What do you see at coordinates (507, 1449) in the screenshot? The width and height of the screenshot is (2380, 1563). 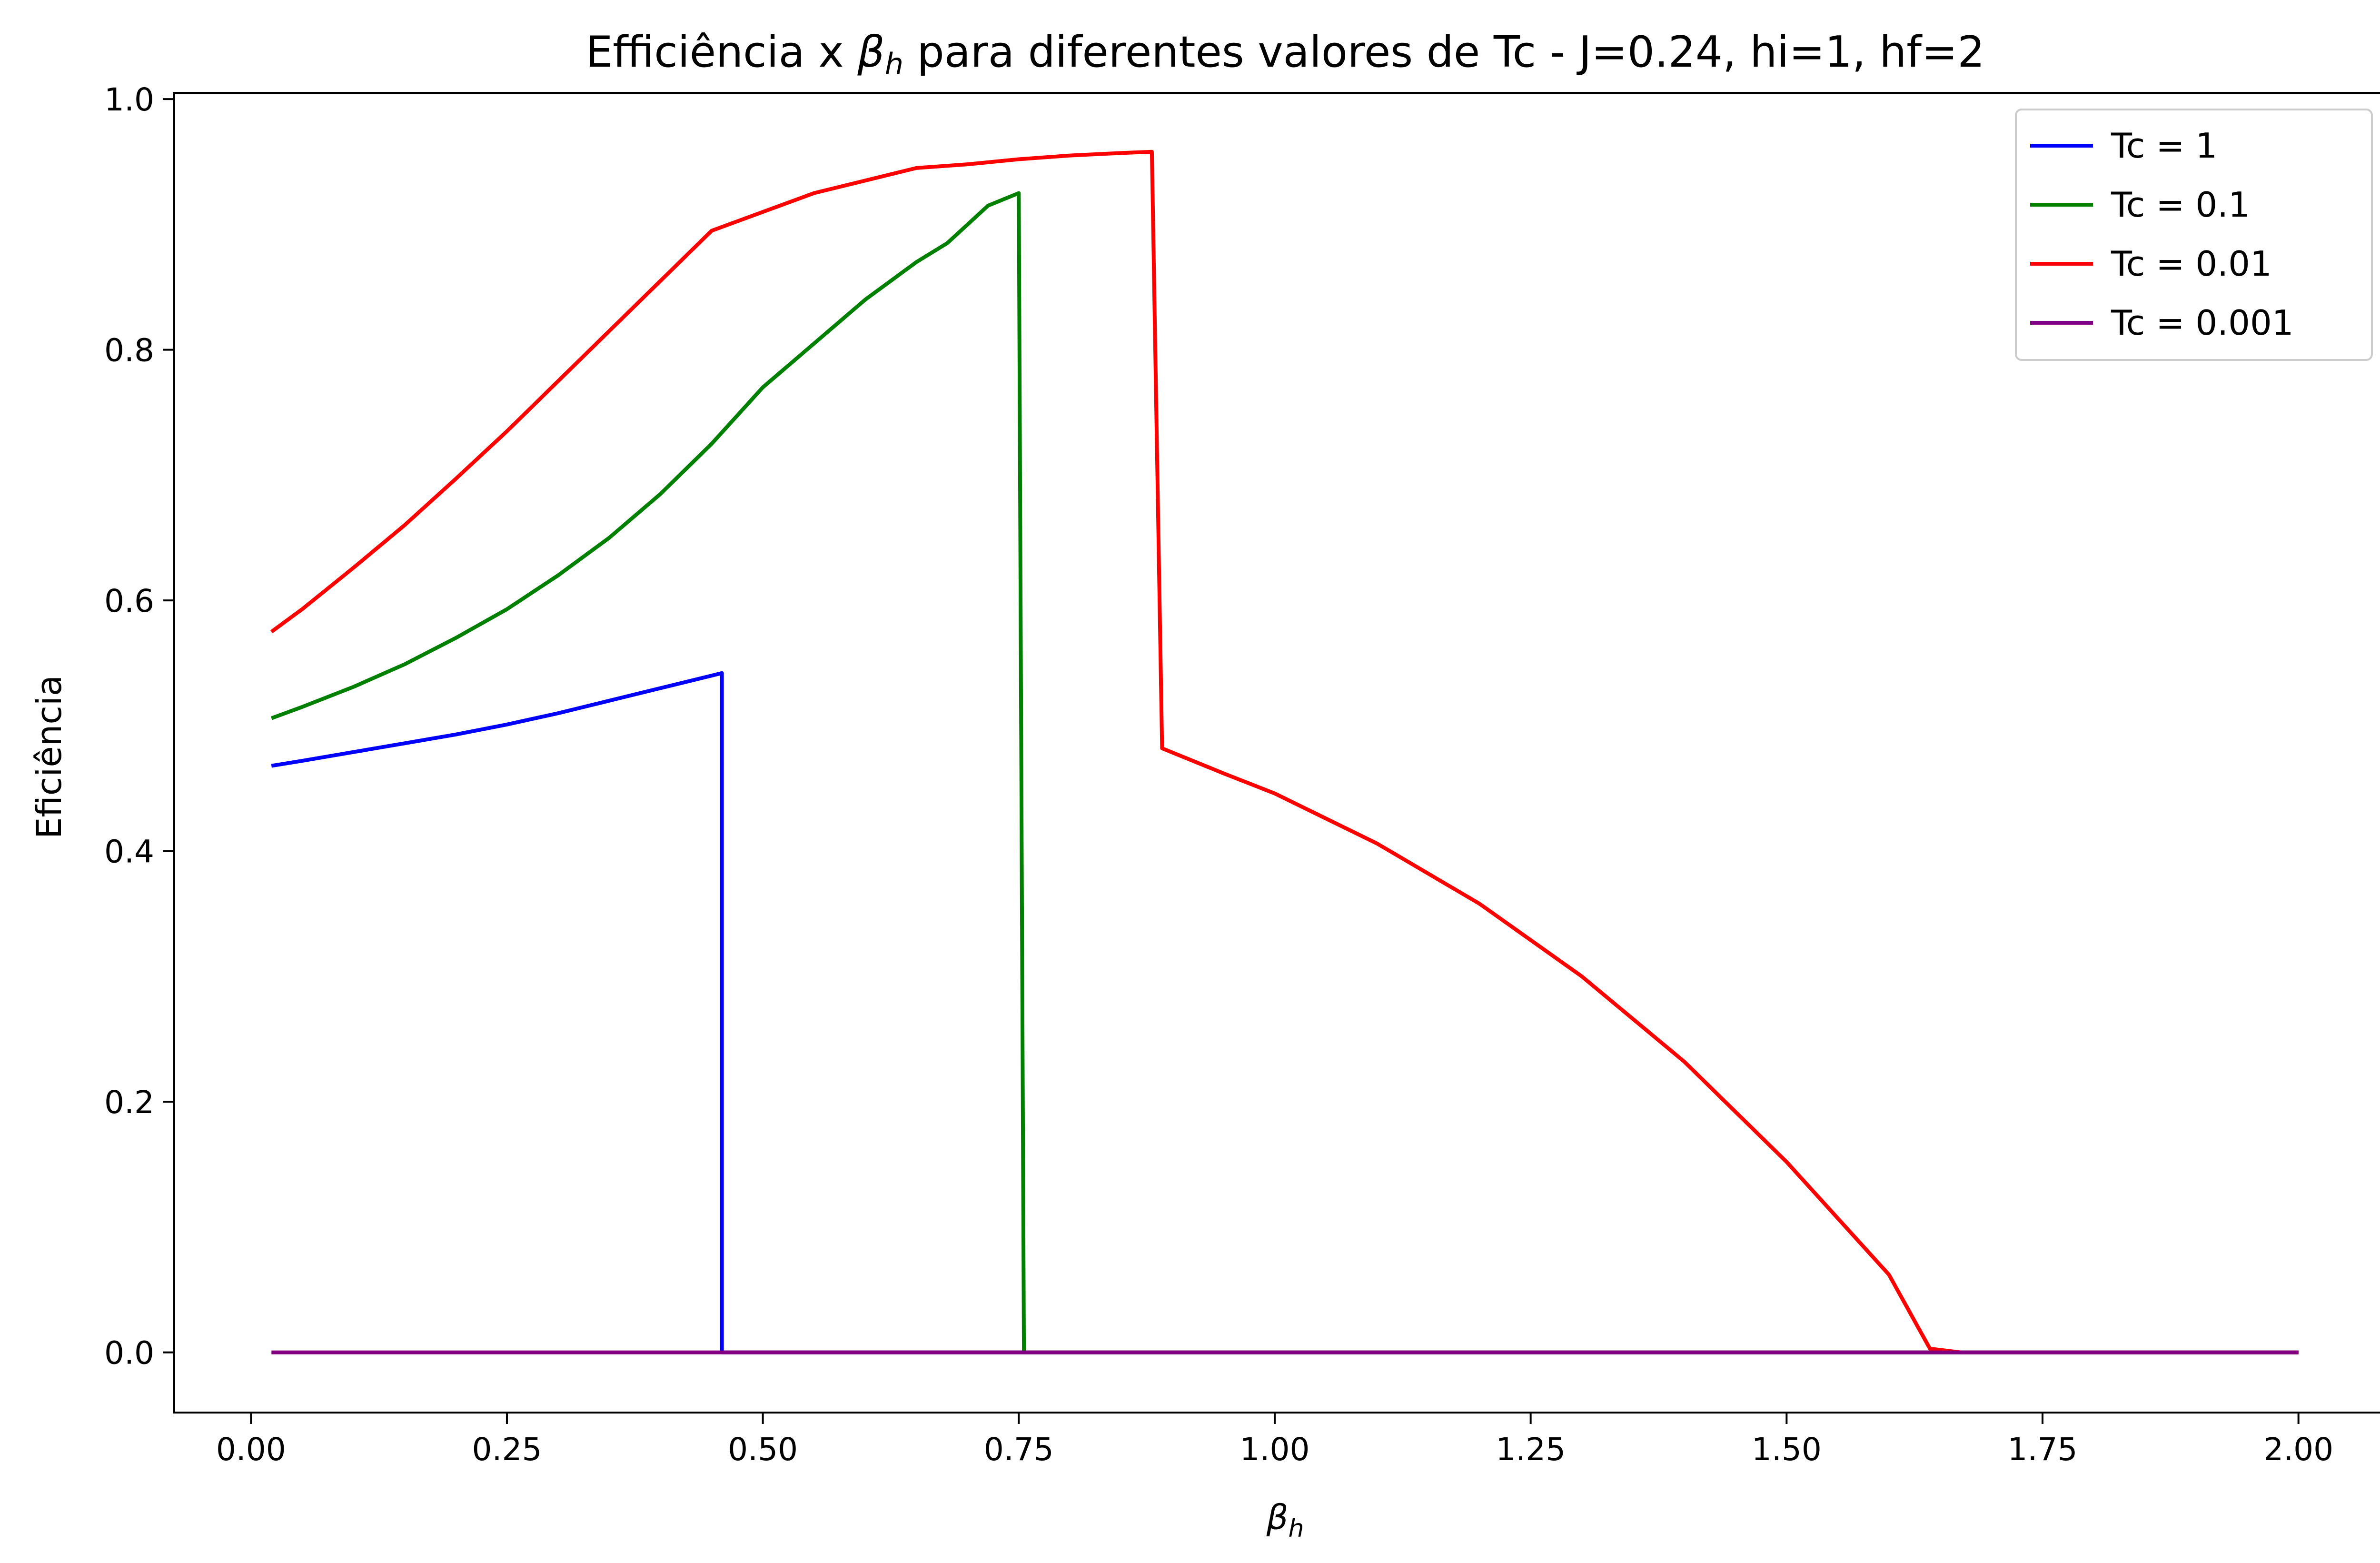 I see `x-tick-label: 0.25` at bounding box center [507, 1449].